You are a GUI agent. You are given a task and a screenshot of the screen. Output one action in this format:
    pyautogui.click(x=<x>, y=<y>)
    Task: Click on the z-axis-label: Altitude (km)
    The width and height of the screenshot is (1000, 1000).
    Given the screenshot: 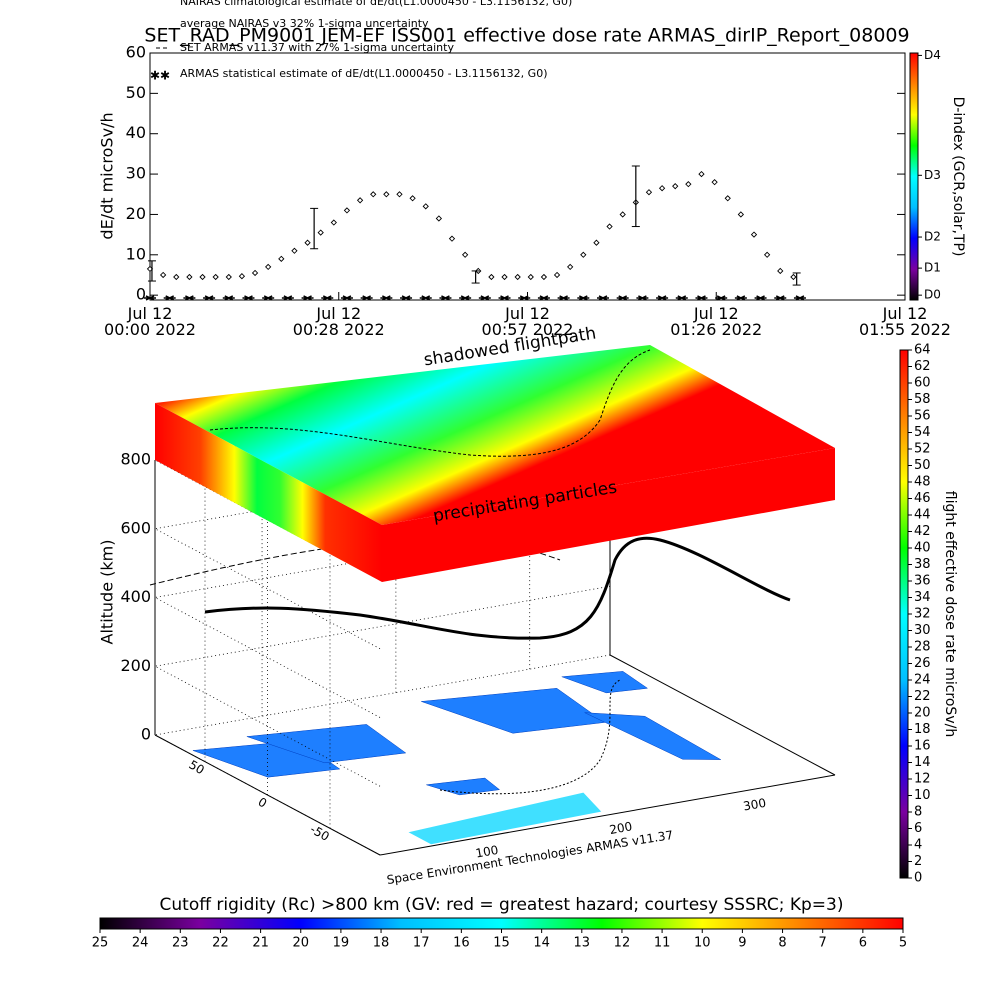 What is the action you would take?
    pyautogui.click(x=107, y=592)
    